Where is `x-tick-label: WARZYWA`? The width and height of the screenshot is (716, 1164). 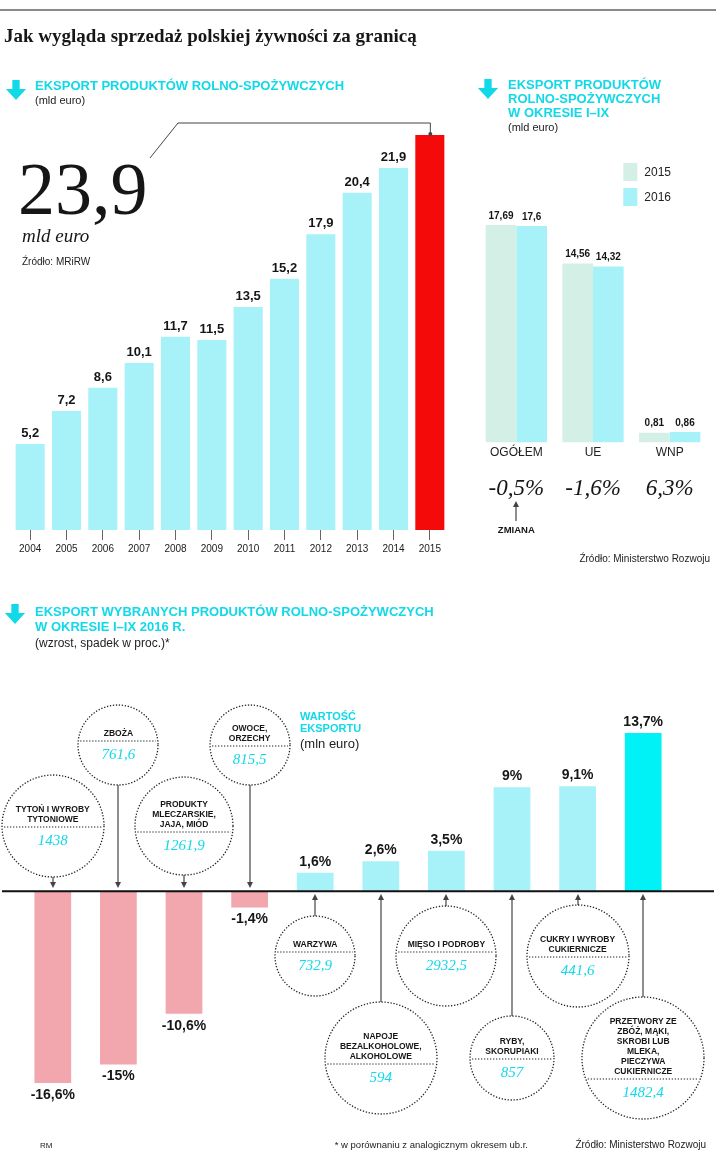
x-tick-label: WARZYWA is located at coordinates (315, 944).